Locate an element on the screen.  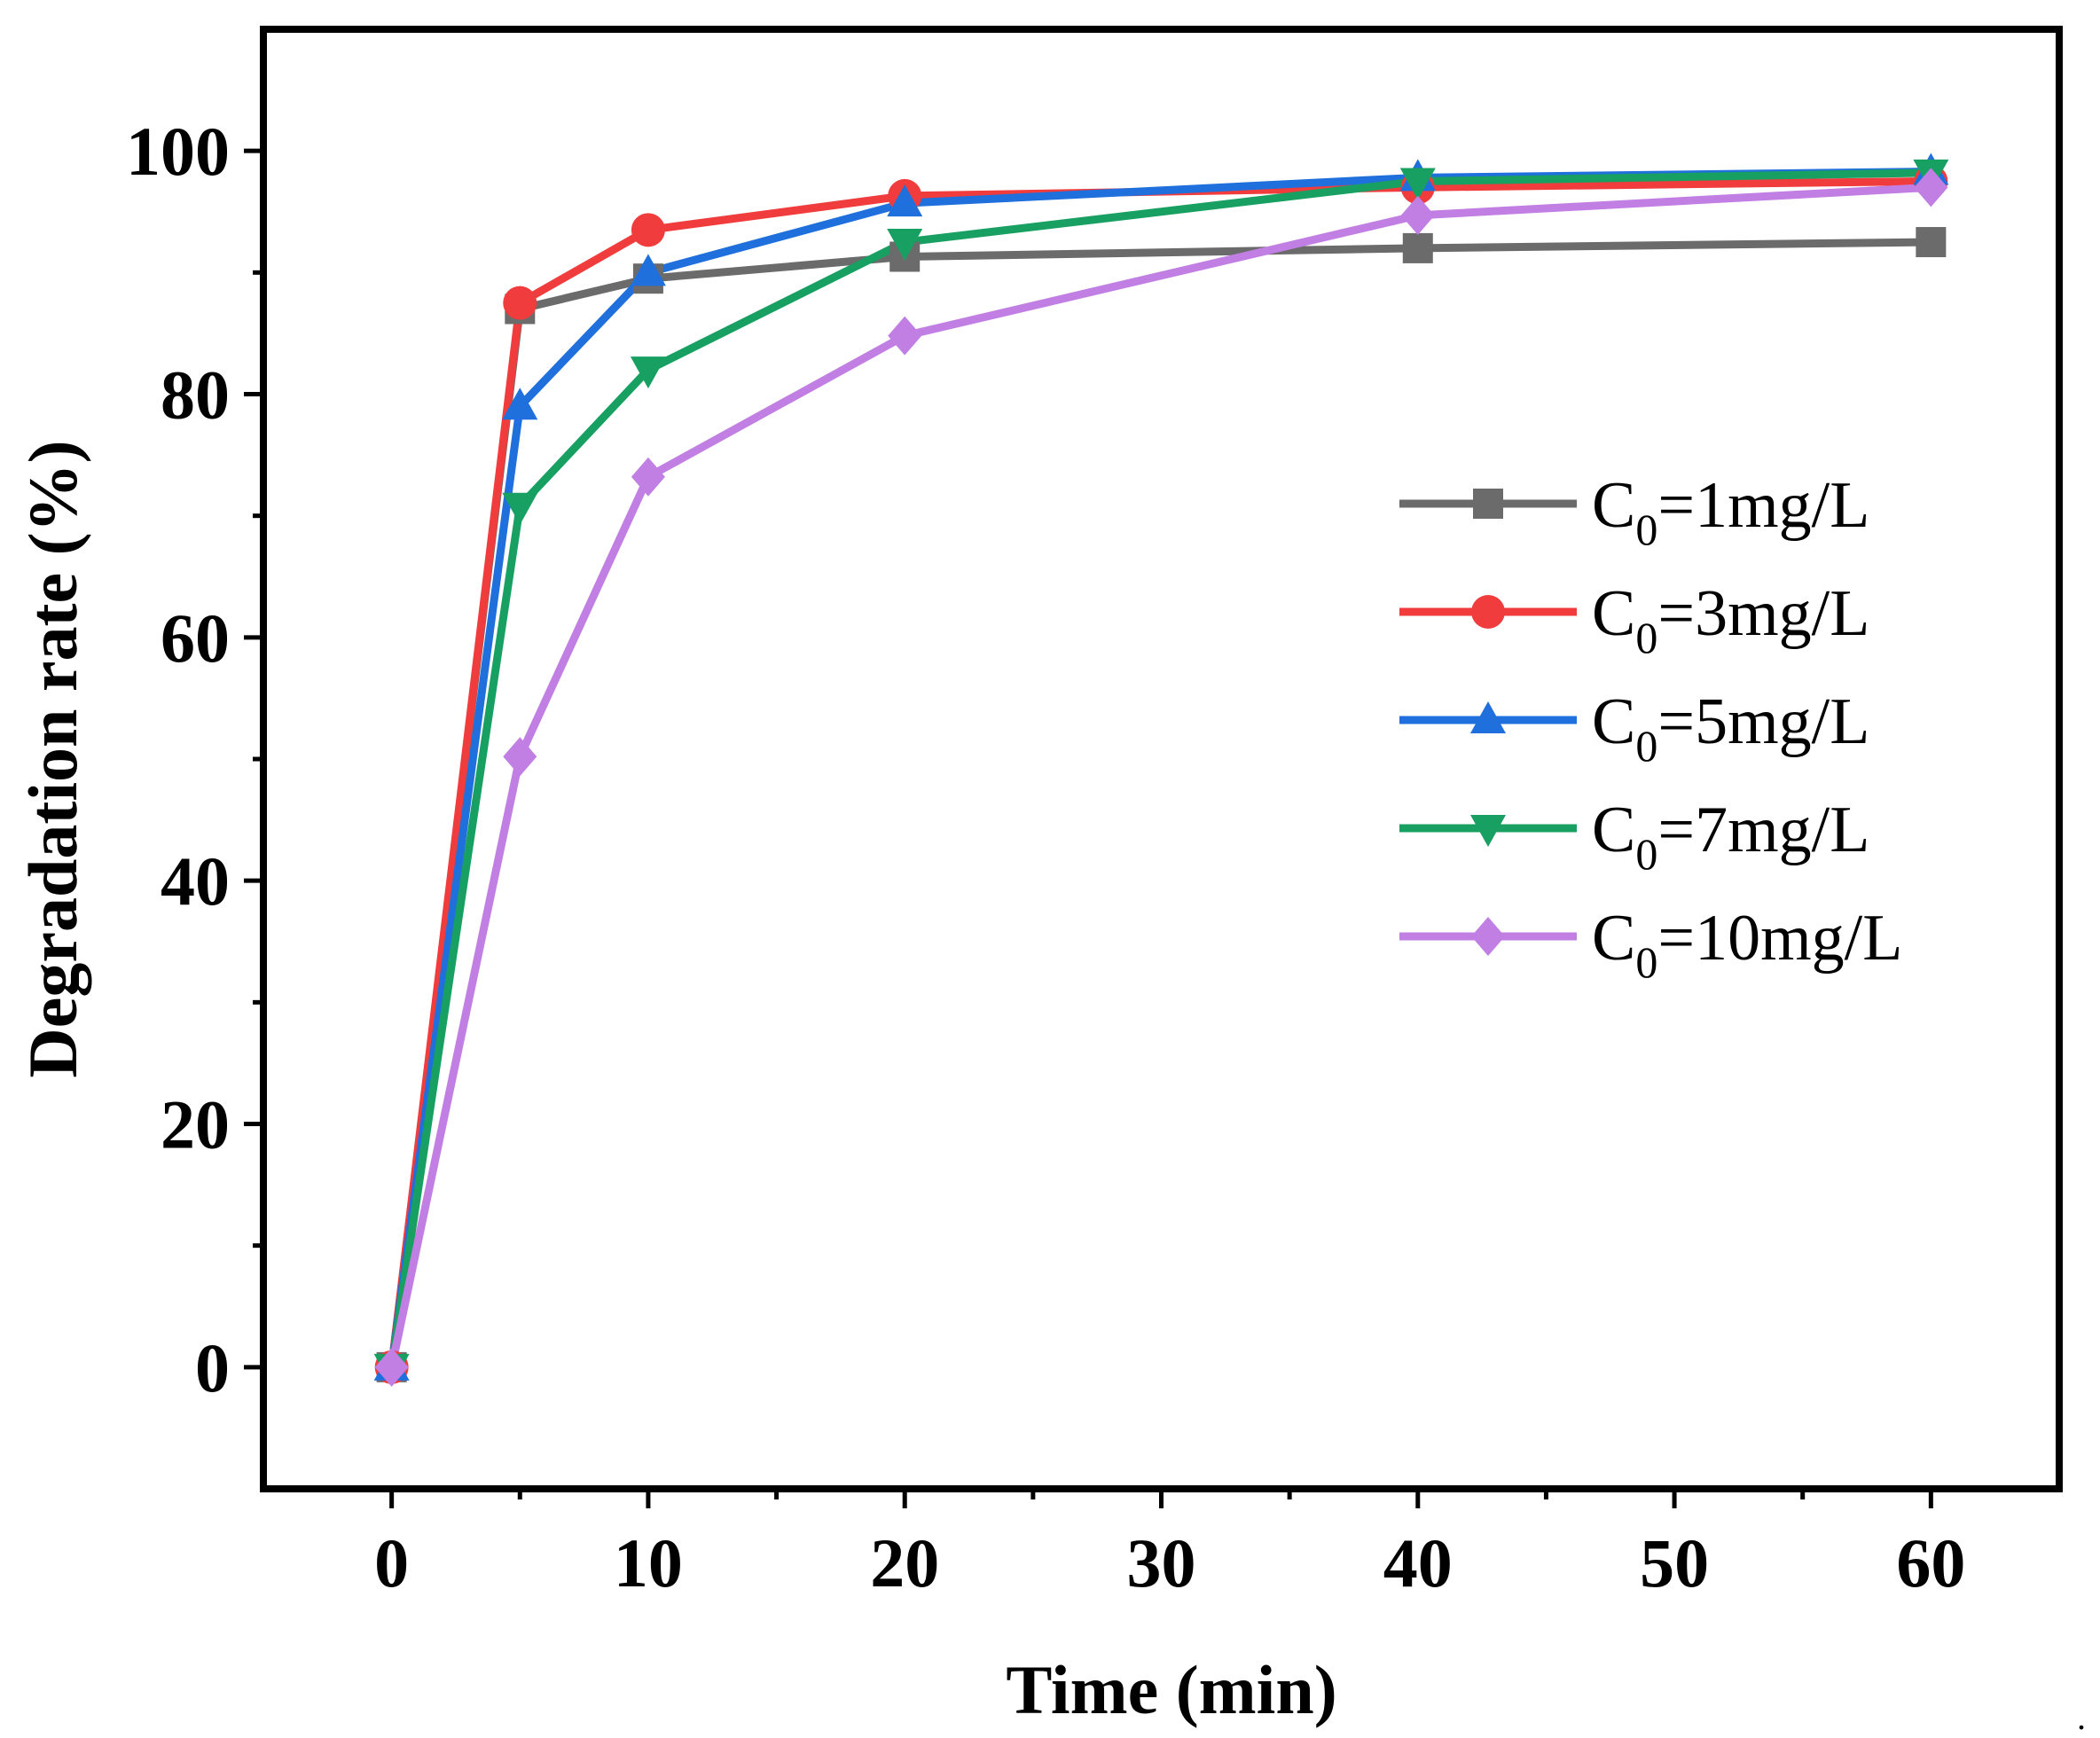
legend-label: C0=7mg/L is located at coordinates (1730, 836).